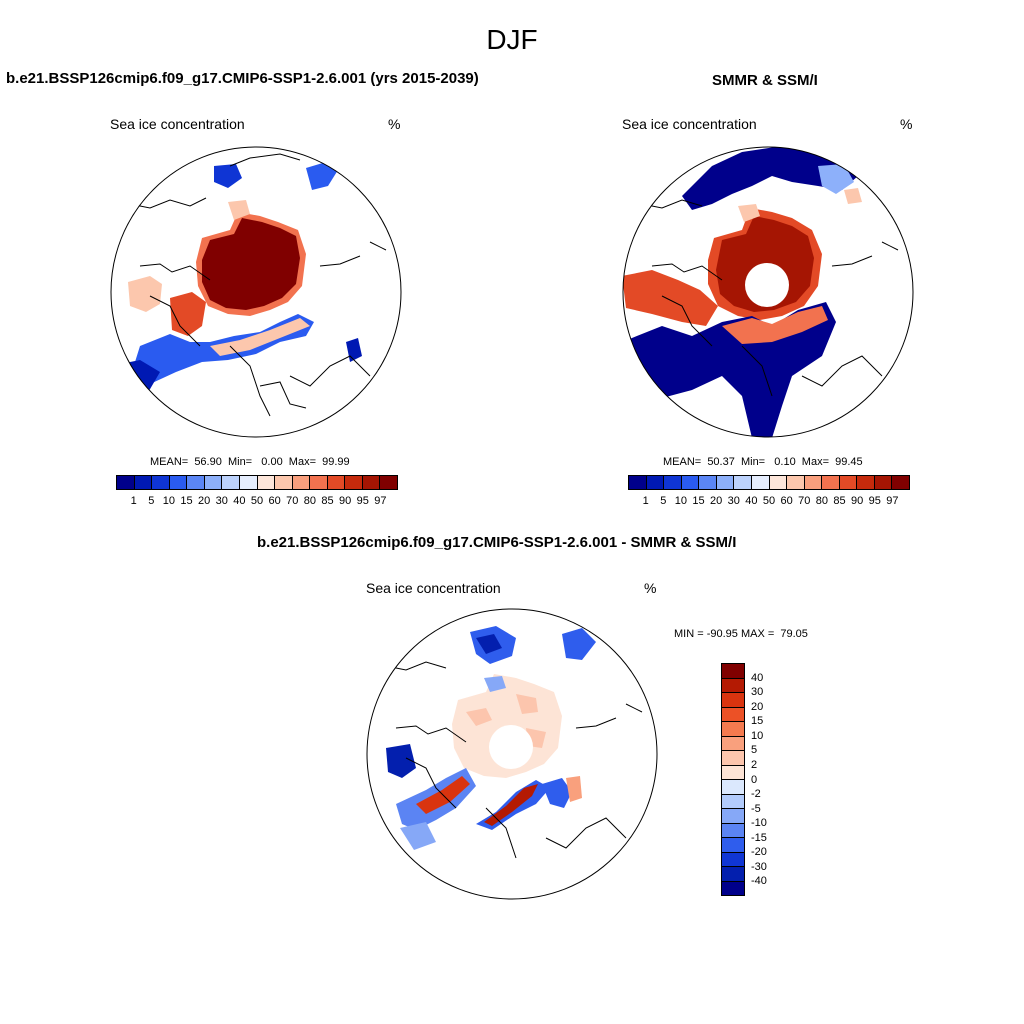  What do you see at coordinates (756, 794) in the screenshot?
I see `colorbar-tick-label: -2` at bounding box center [756, 794].